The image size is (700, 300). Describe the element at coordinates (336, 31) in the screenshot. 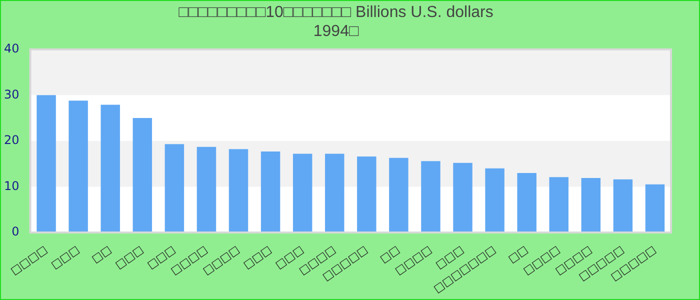

I see `text: 1994□` at that location.